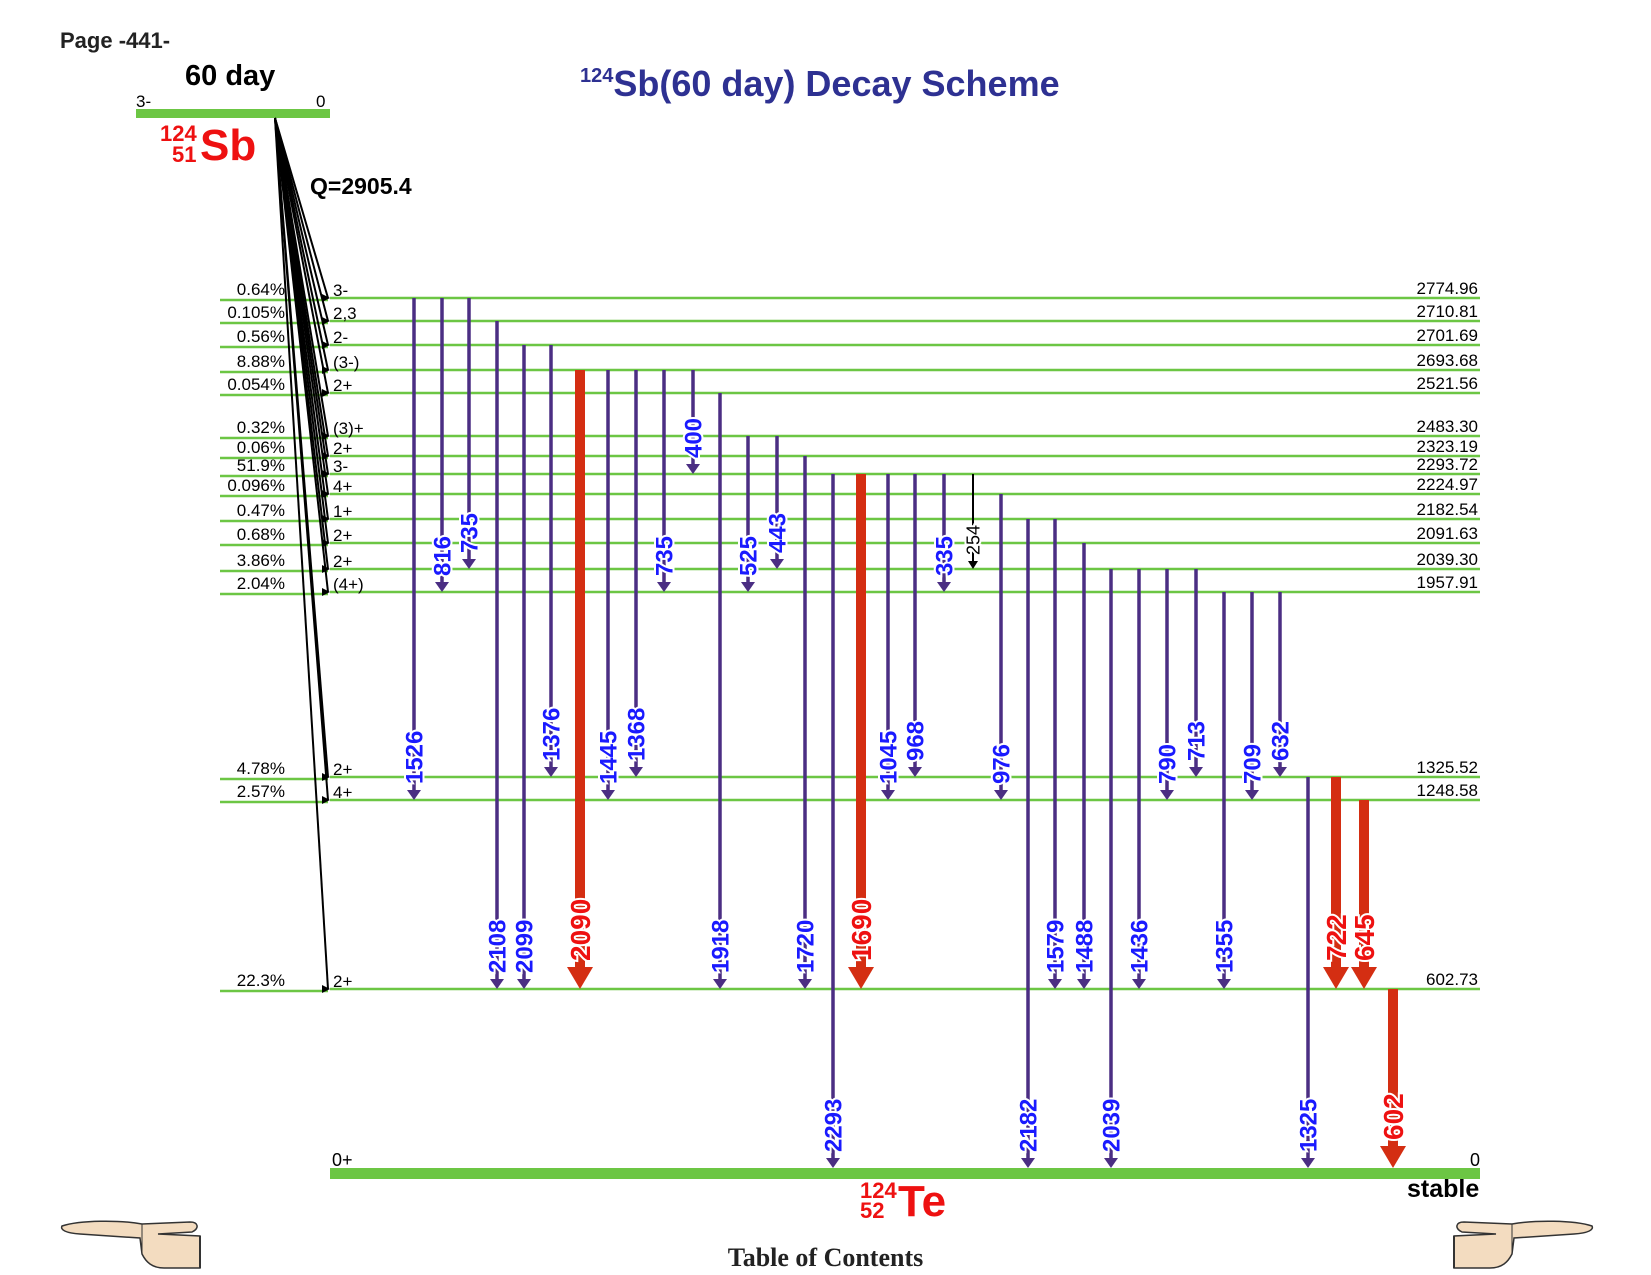 The width and height of the screenshot is (1651, 1275). I want to click on beta-branch-percent: 0.054%, so click(256, 384).